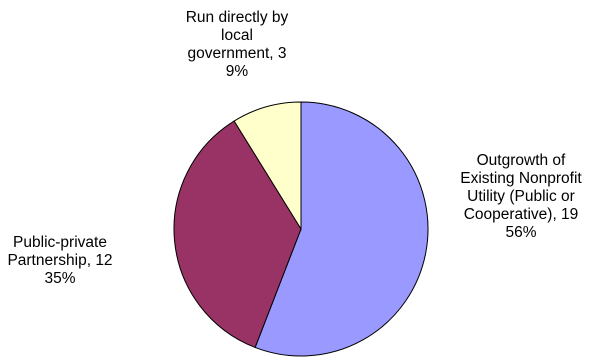 This screenshot has width=611, height=358. Describe the element at coordinates (59, 278) in the screenshot. I see `slice-label-line: 35%` at that location.